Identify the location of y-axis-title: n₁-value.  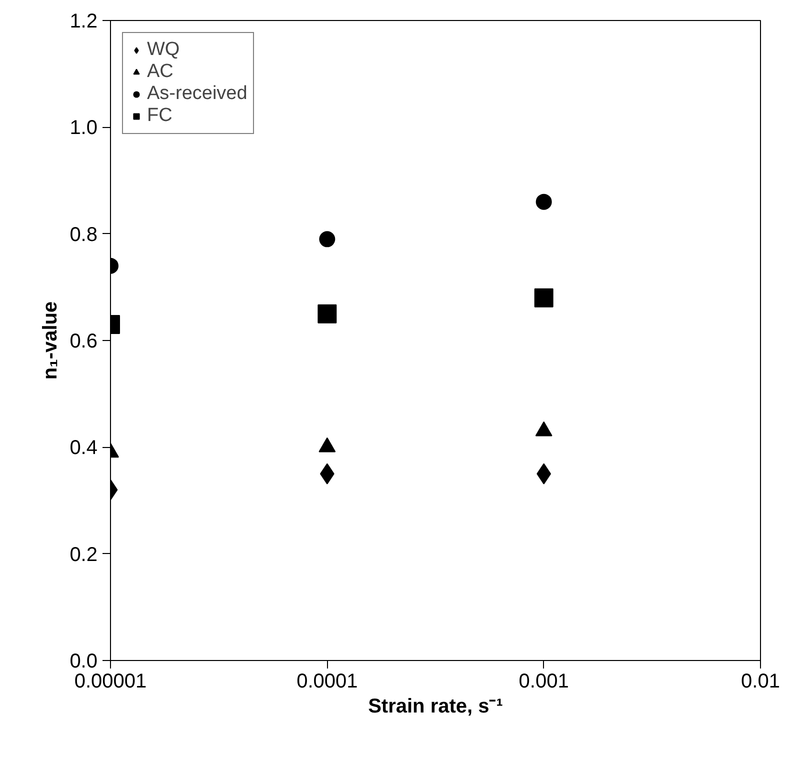
(51, 340).